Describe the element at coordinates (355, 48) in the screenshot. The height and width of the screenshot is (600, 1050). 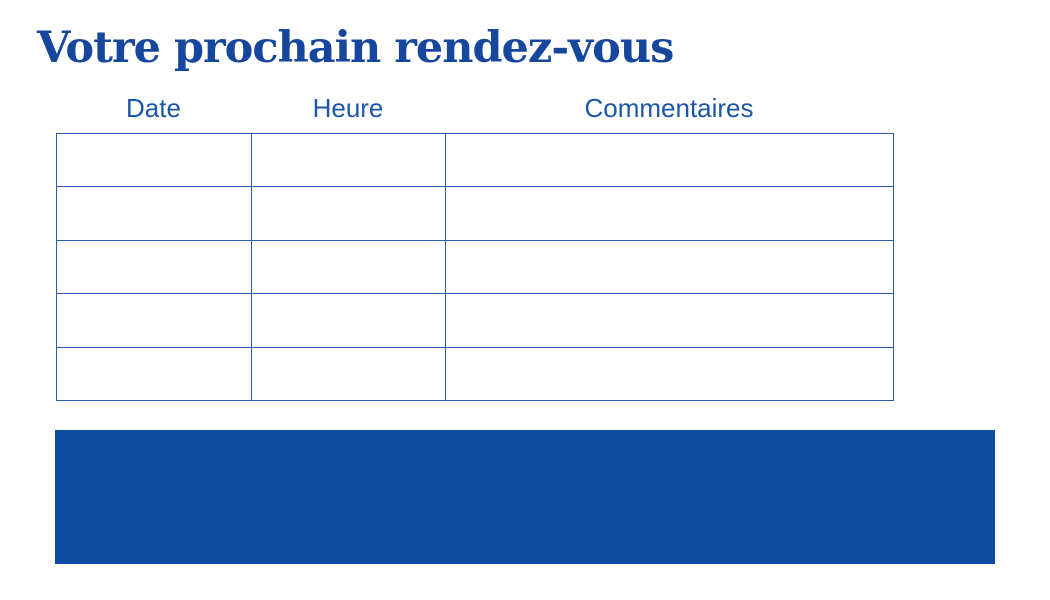
I see `page-title: Votre prochain rendez-vous` at that location.